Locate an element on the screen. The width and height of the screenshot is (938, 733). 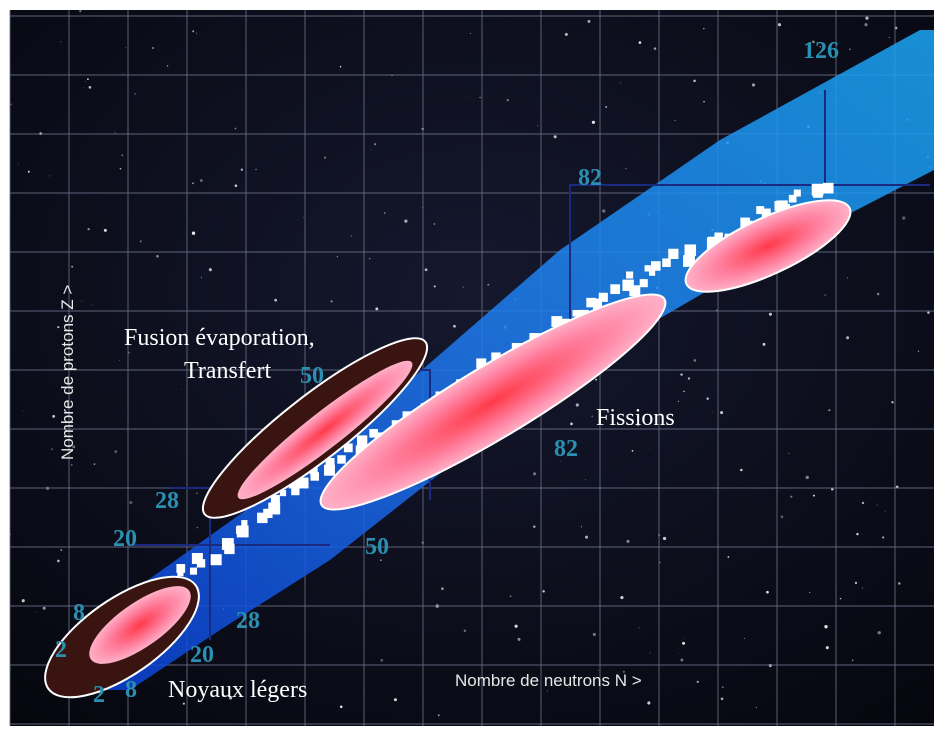
magic-number: 50 is located at coordinates (377, 547).